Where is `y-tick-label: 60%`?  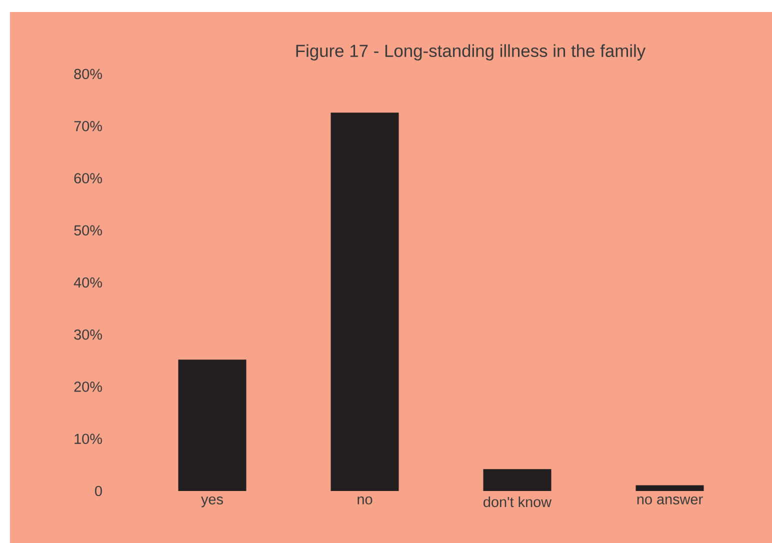 y-tick-label: 60% is located at coordinates (88, 178).